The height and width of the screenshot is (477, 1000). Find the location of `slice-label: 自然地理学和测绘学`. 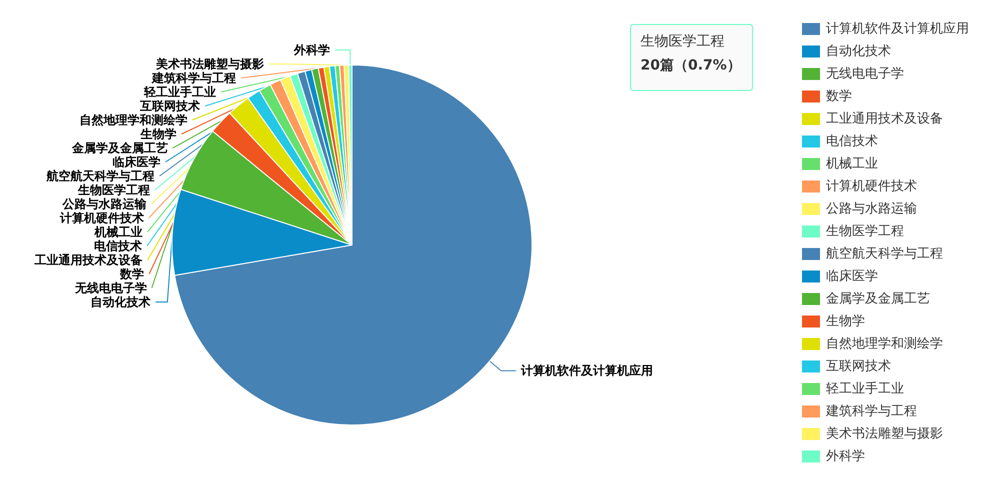

slice-label: 自然地理学和测绘学 is located at coordinates (133, 120).